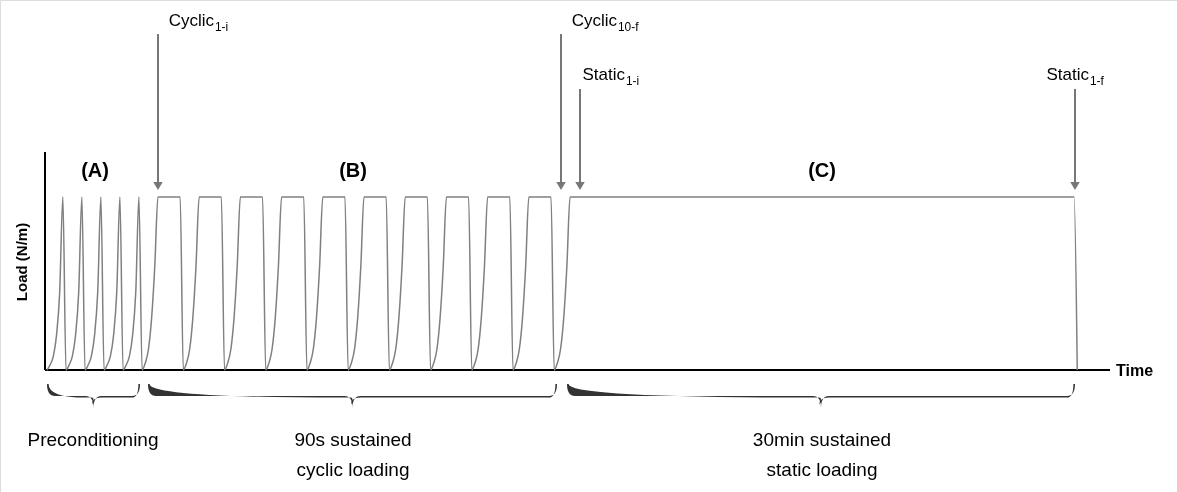 Image resolution: width=1177 pixels, height=492 pixels. Describe the element at coordinates (822, 170) in the screenshot. I see `text: (C)` at that location.